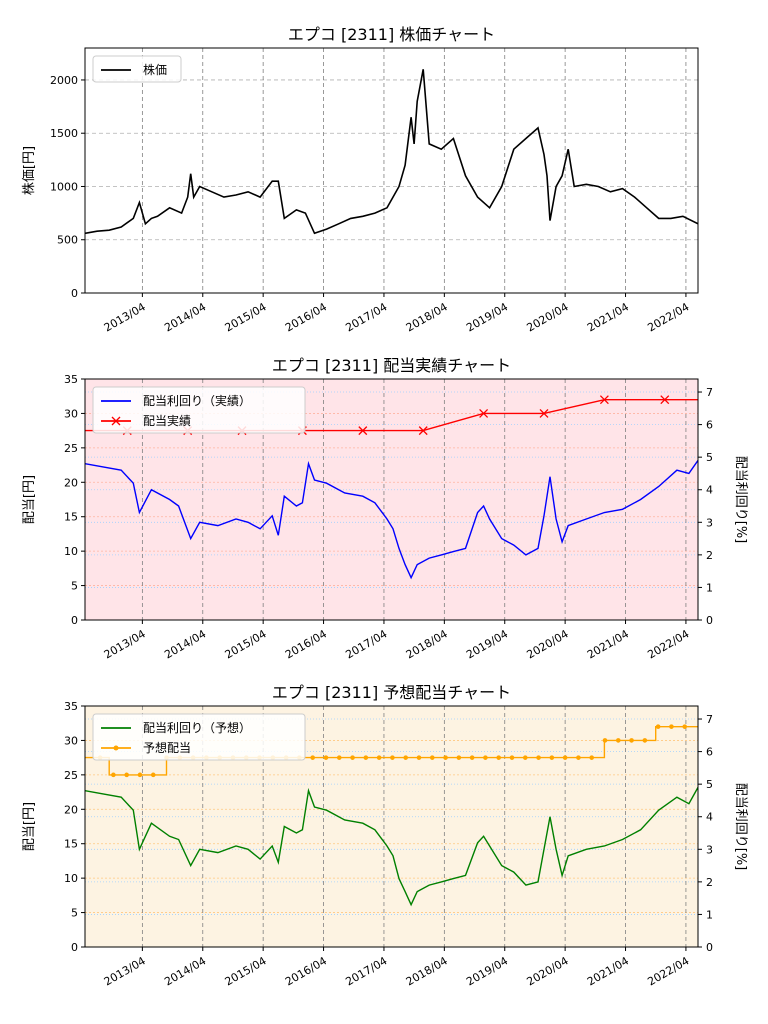  I want to click on x-tick-label: 2013/04, so click(125, 317).